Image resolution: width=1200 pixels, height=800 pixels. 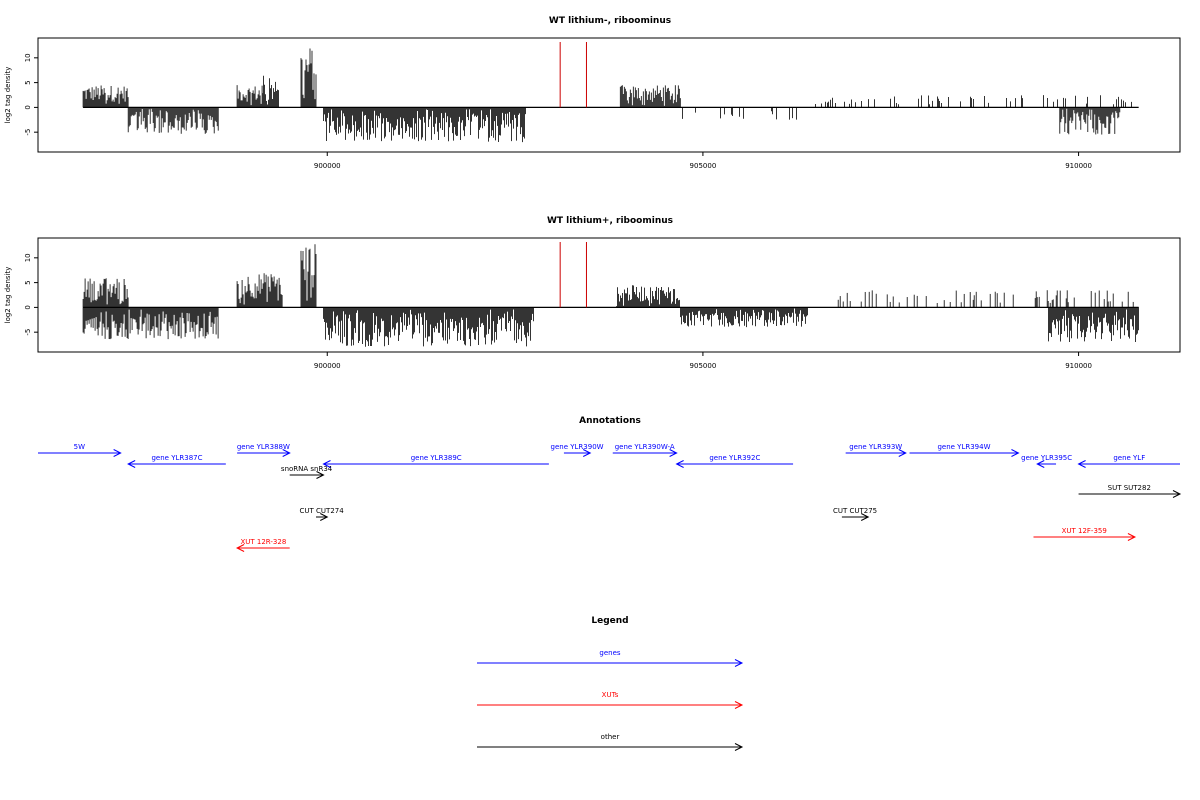 I want to click on annotation-feature: CUT CUT275, so click(x=855, y=514).